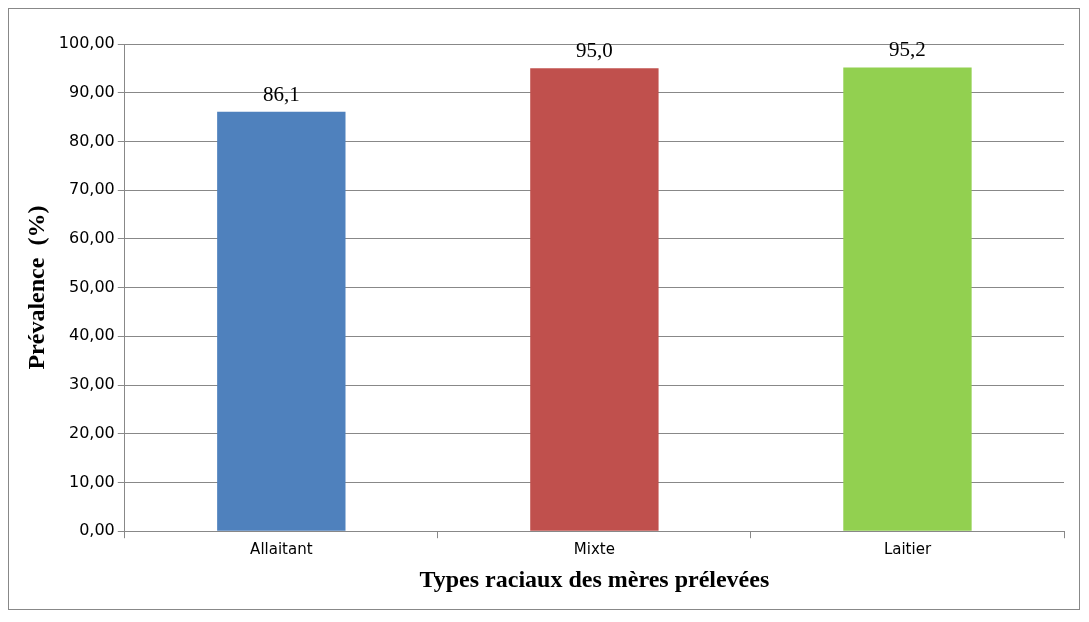  What do you see at coordinates (594, 578) in the screenshot?
I see `x-axis-title: Types raciaux des mères prélevées` at bounding box center [594, 578].